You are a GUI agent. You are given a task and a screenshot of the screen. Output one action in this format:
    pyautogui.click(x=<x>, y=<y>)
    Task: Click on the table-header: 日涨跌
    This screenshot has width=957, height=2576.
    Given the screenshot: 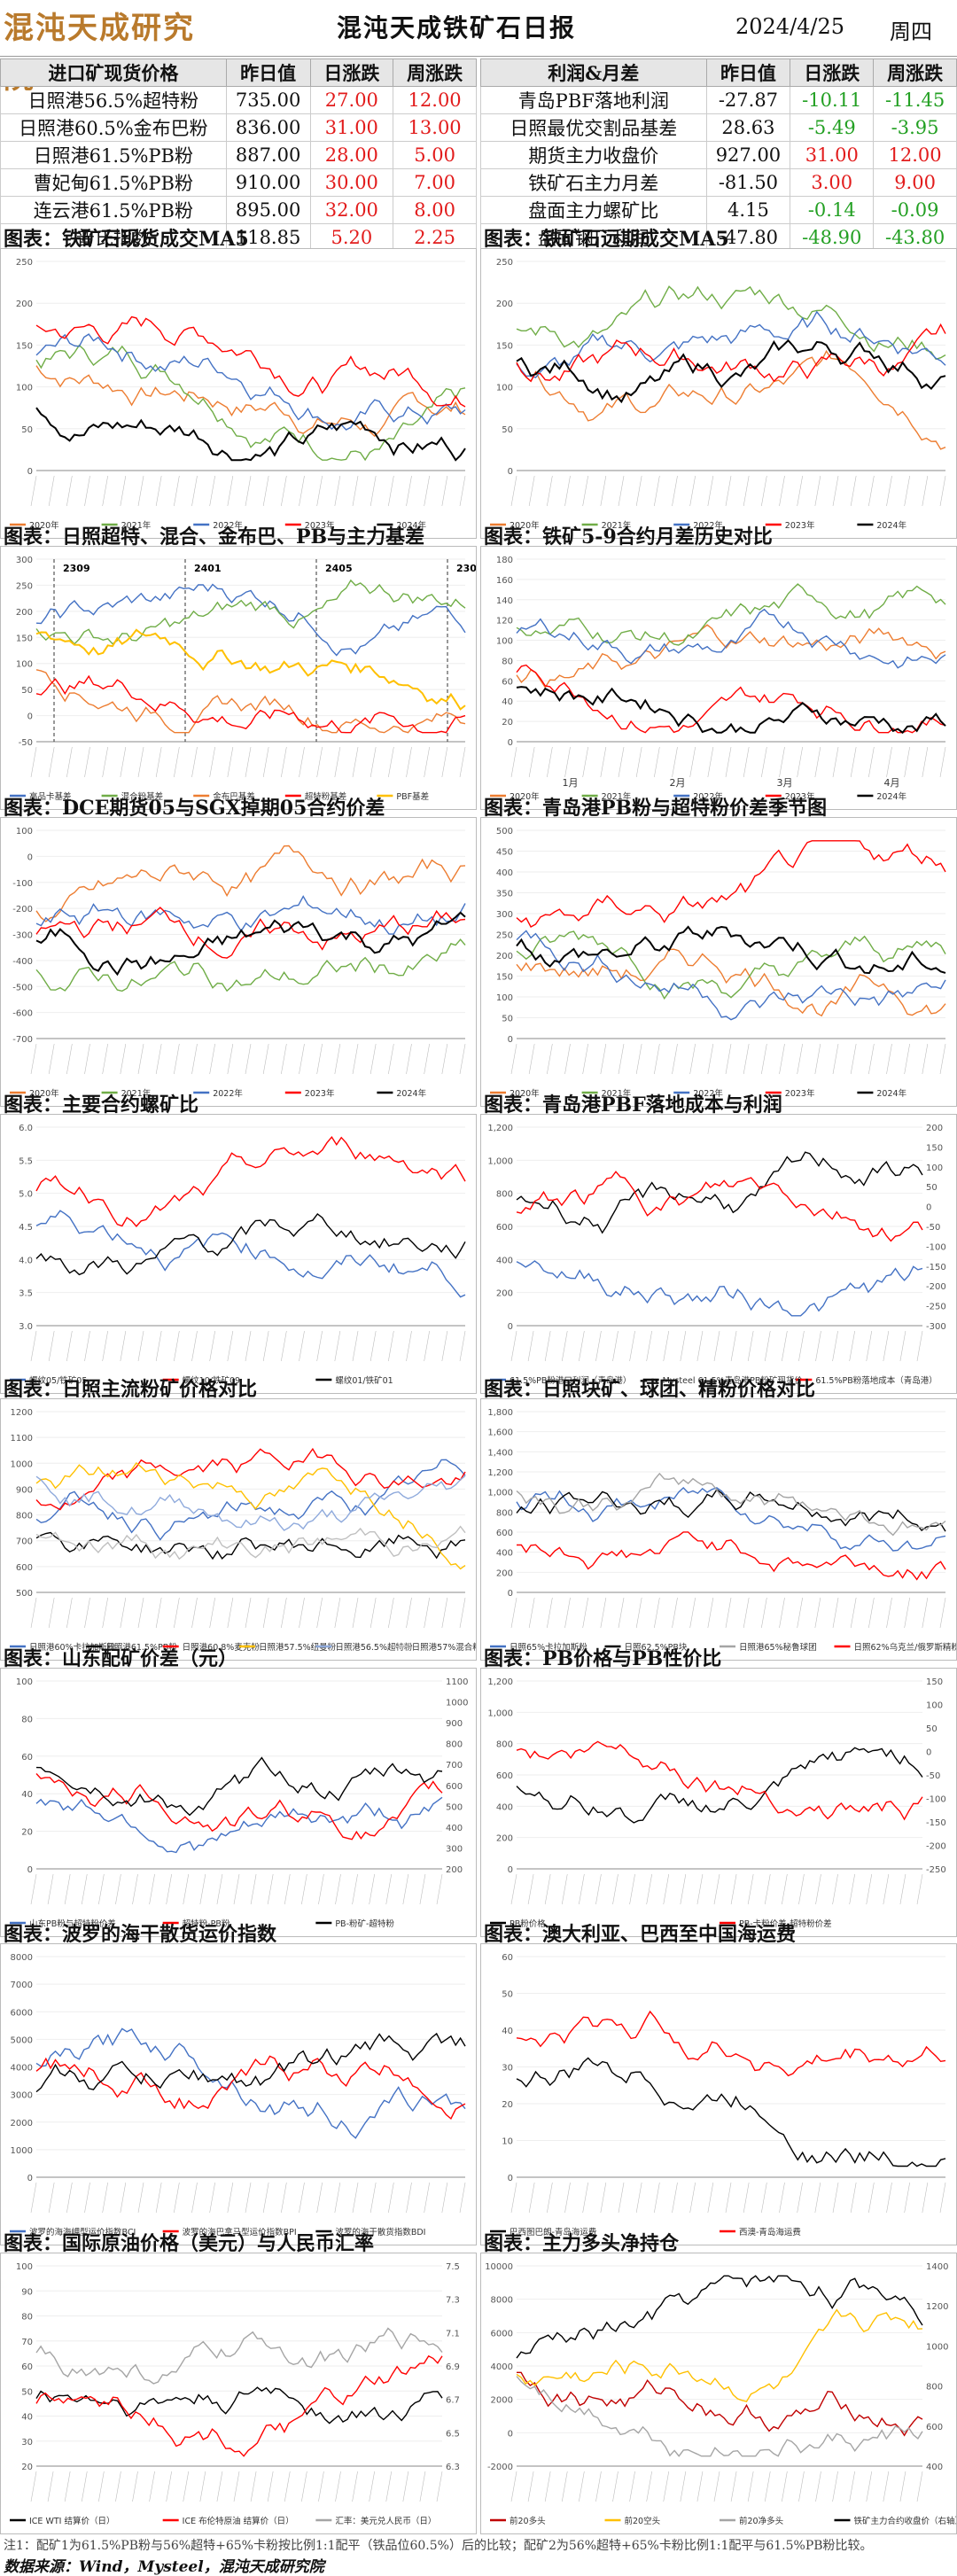 What is the action you would take?
    pyautogui.click(x=832, y=72)
    